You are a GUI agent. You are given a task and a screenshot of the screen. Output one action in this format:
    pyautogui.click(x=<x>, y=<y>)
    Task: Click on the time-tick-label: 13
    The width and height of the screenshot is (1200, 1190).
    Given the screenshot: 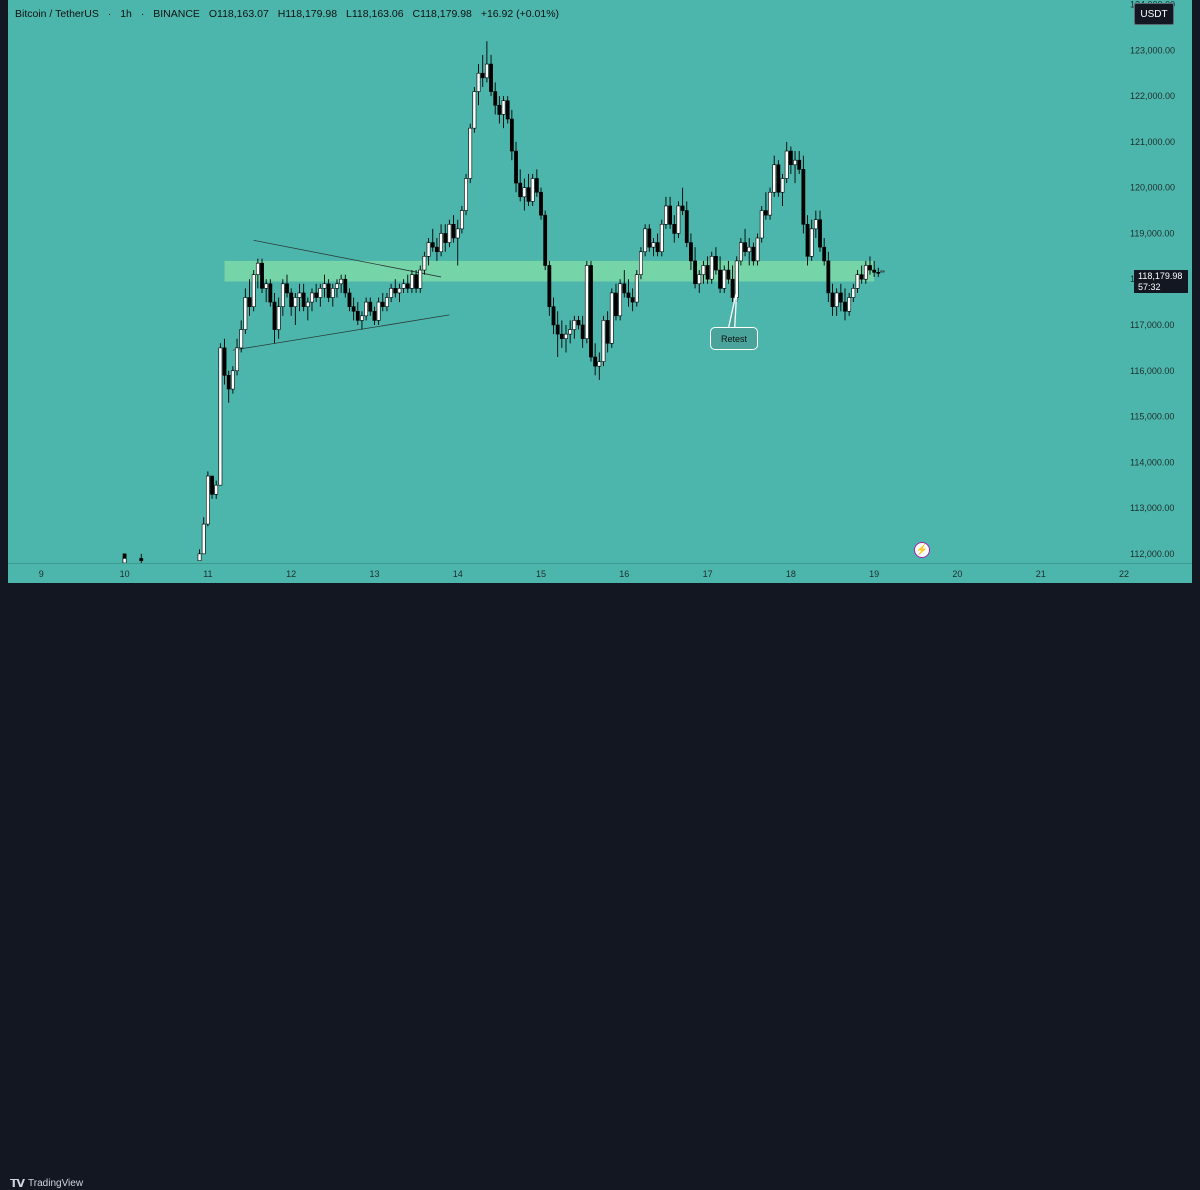 What is the action you would take?
    pyautogui.click(x=374, y=574)
    